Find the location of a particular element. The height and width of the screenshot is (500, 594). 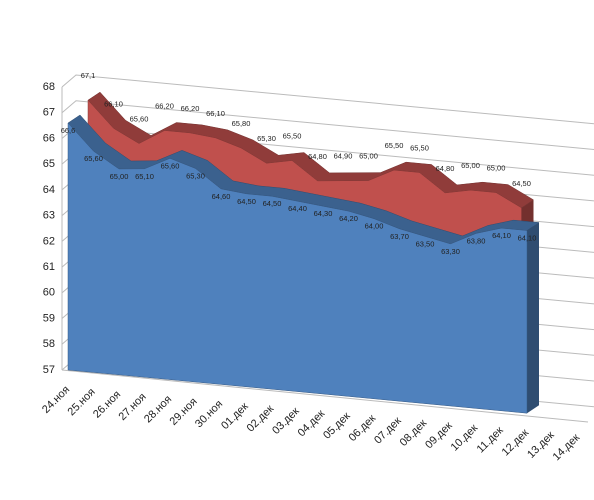

data-label: 67,1 is located at coordinates (88, 75).